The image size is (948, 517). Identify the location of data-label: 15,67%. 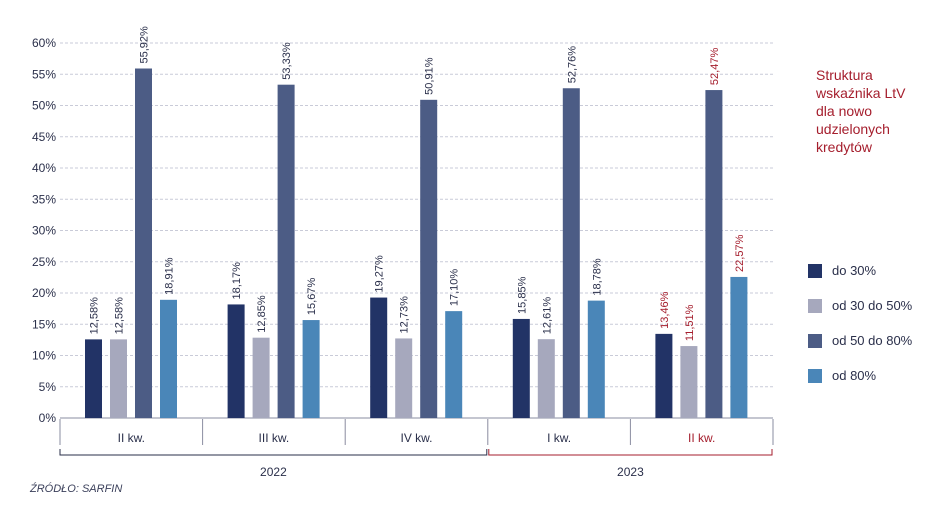
(312, 297).